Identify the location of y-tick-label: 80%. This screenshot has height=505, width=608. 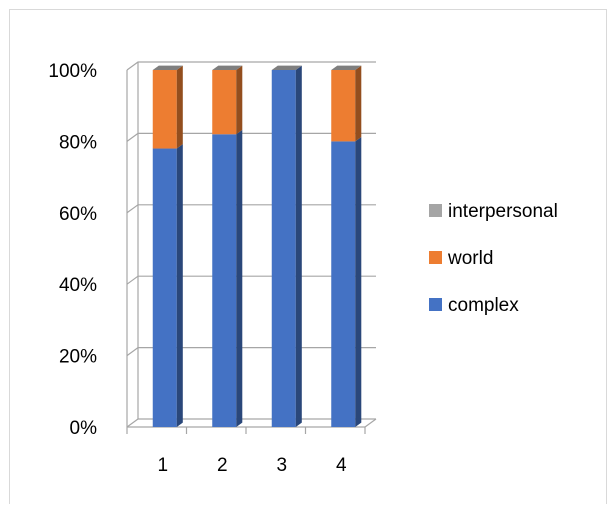
(78, 142).